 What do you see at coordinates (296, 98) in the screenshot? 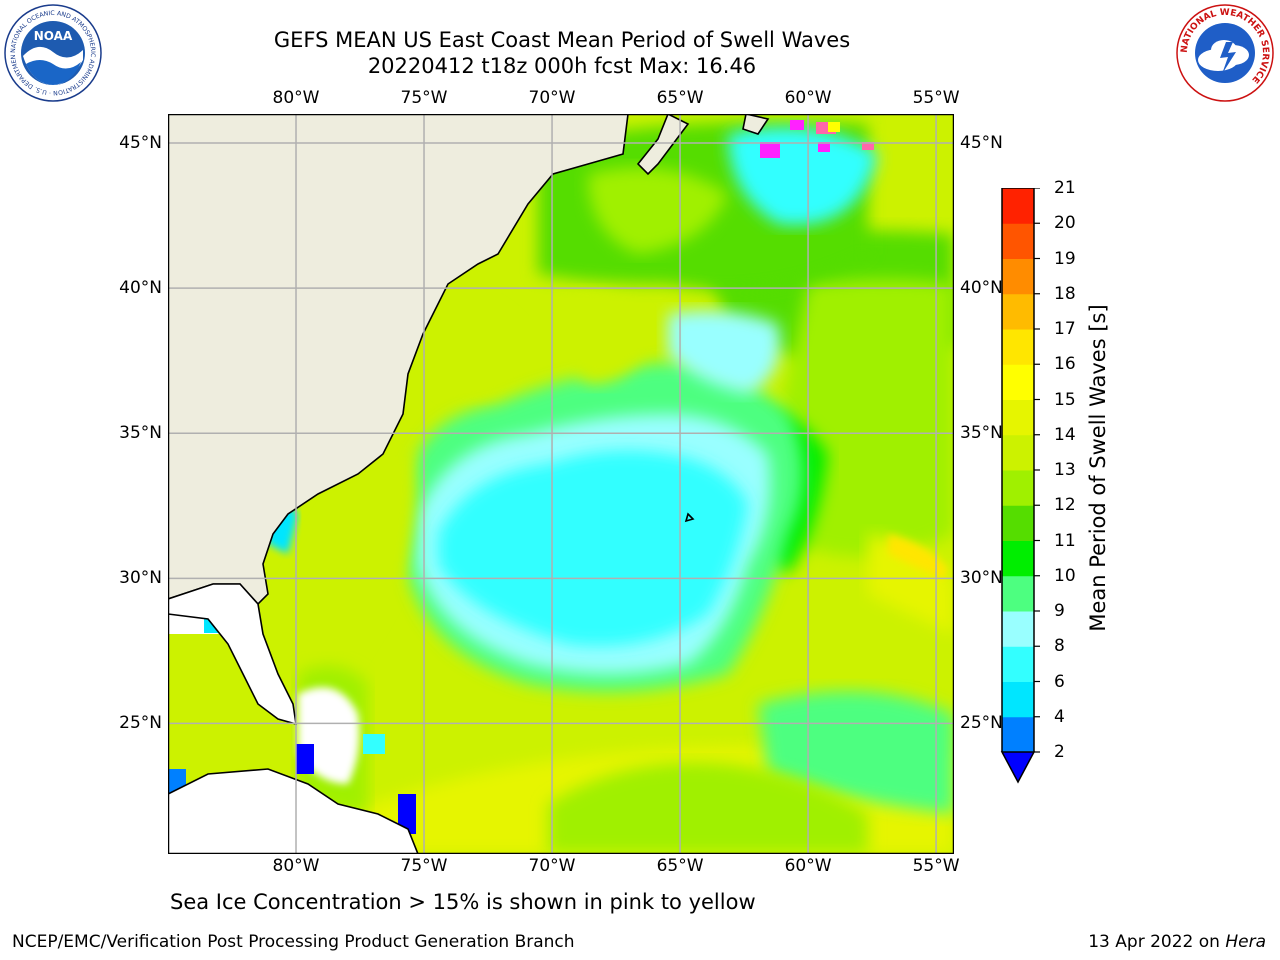
I see `lon-tick-label-top: 80°W` at bounding box center [296, 98].